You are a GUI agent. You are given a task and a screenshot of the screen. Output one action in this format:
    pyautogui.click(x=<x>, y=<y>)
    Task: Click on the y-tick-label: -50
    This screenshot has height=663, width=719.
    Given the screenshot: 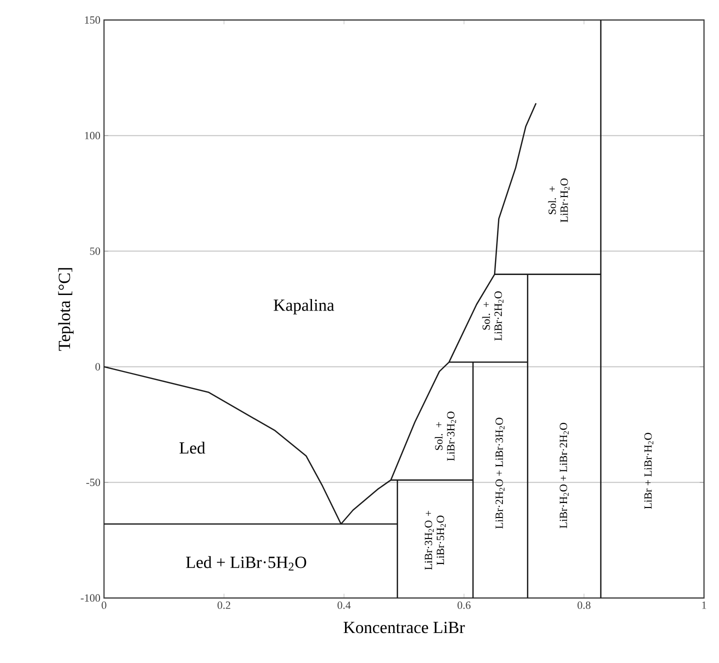 What is the action you would take?
    pyautogui.click(x=93, y=482)
    